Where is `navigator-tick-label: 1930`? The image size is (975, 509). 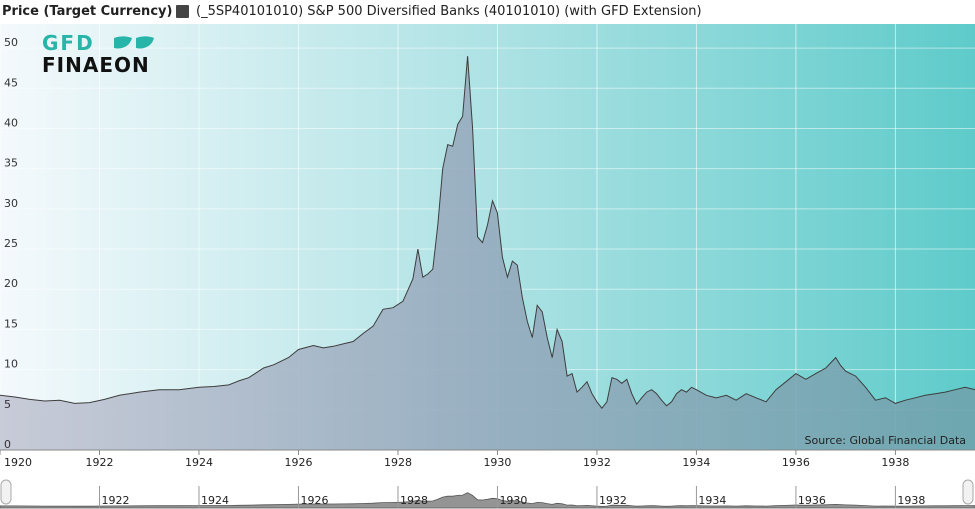 navigator-tick-label: 1930 is located at coordinates (513, 500).